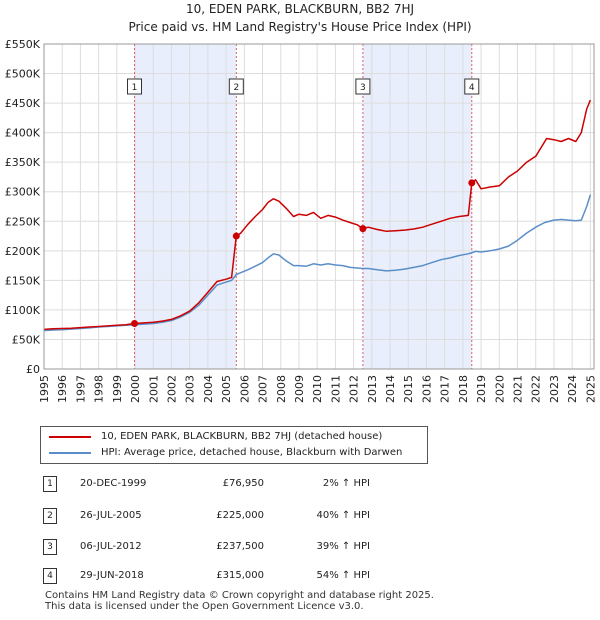 Image resolution: width=600 pixels, height=620 pixels. Describe the element at coordinates (111, 515) in the screenshot. I see `sale-date: 26-JUL-2005` at that location.